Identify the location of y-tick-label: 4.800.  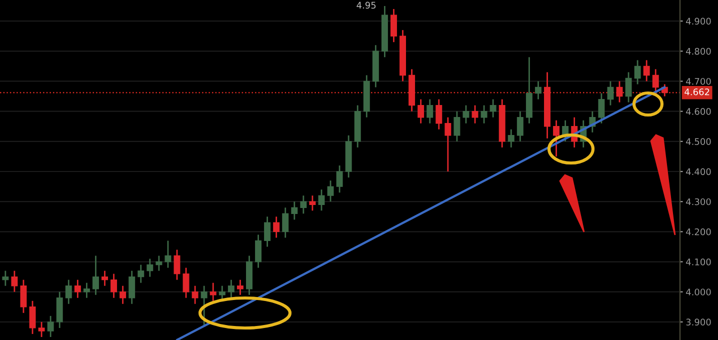
(698, 51).